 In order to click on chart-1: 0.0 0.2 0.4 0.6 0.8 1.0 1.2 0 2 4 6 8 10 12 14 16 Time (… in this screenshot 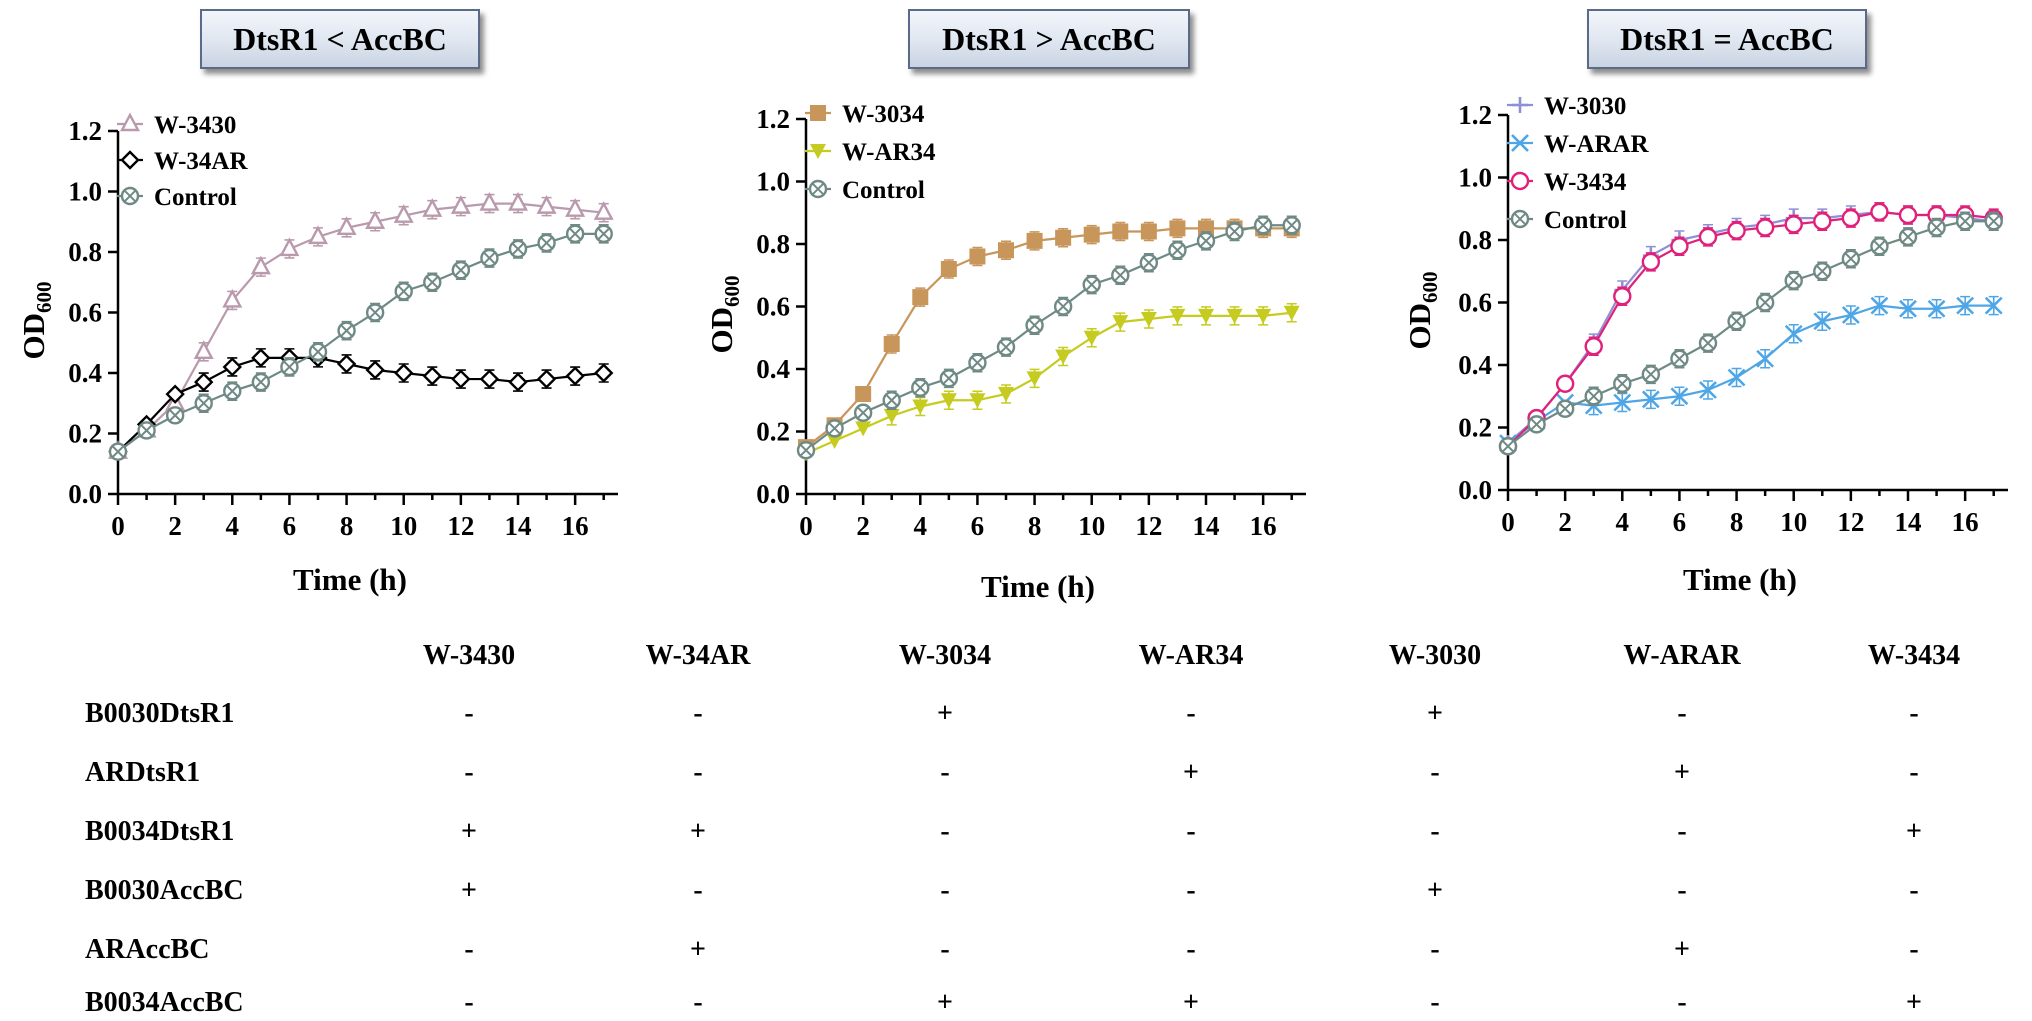, I will do `click(317, 354)`.